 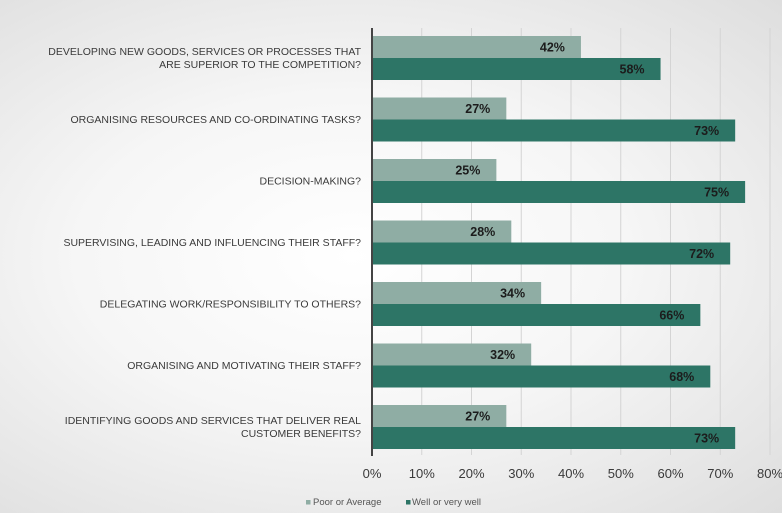 I want to click on data-label: 28%, so click(x=482, y=232).